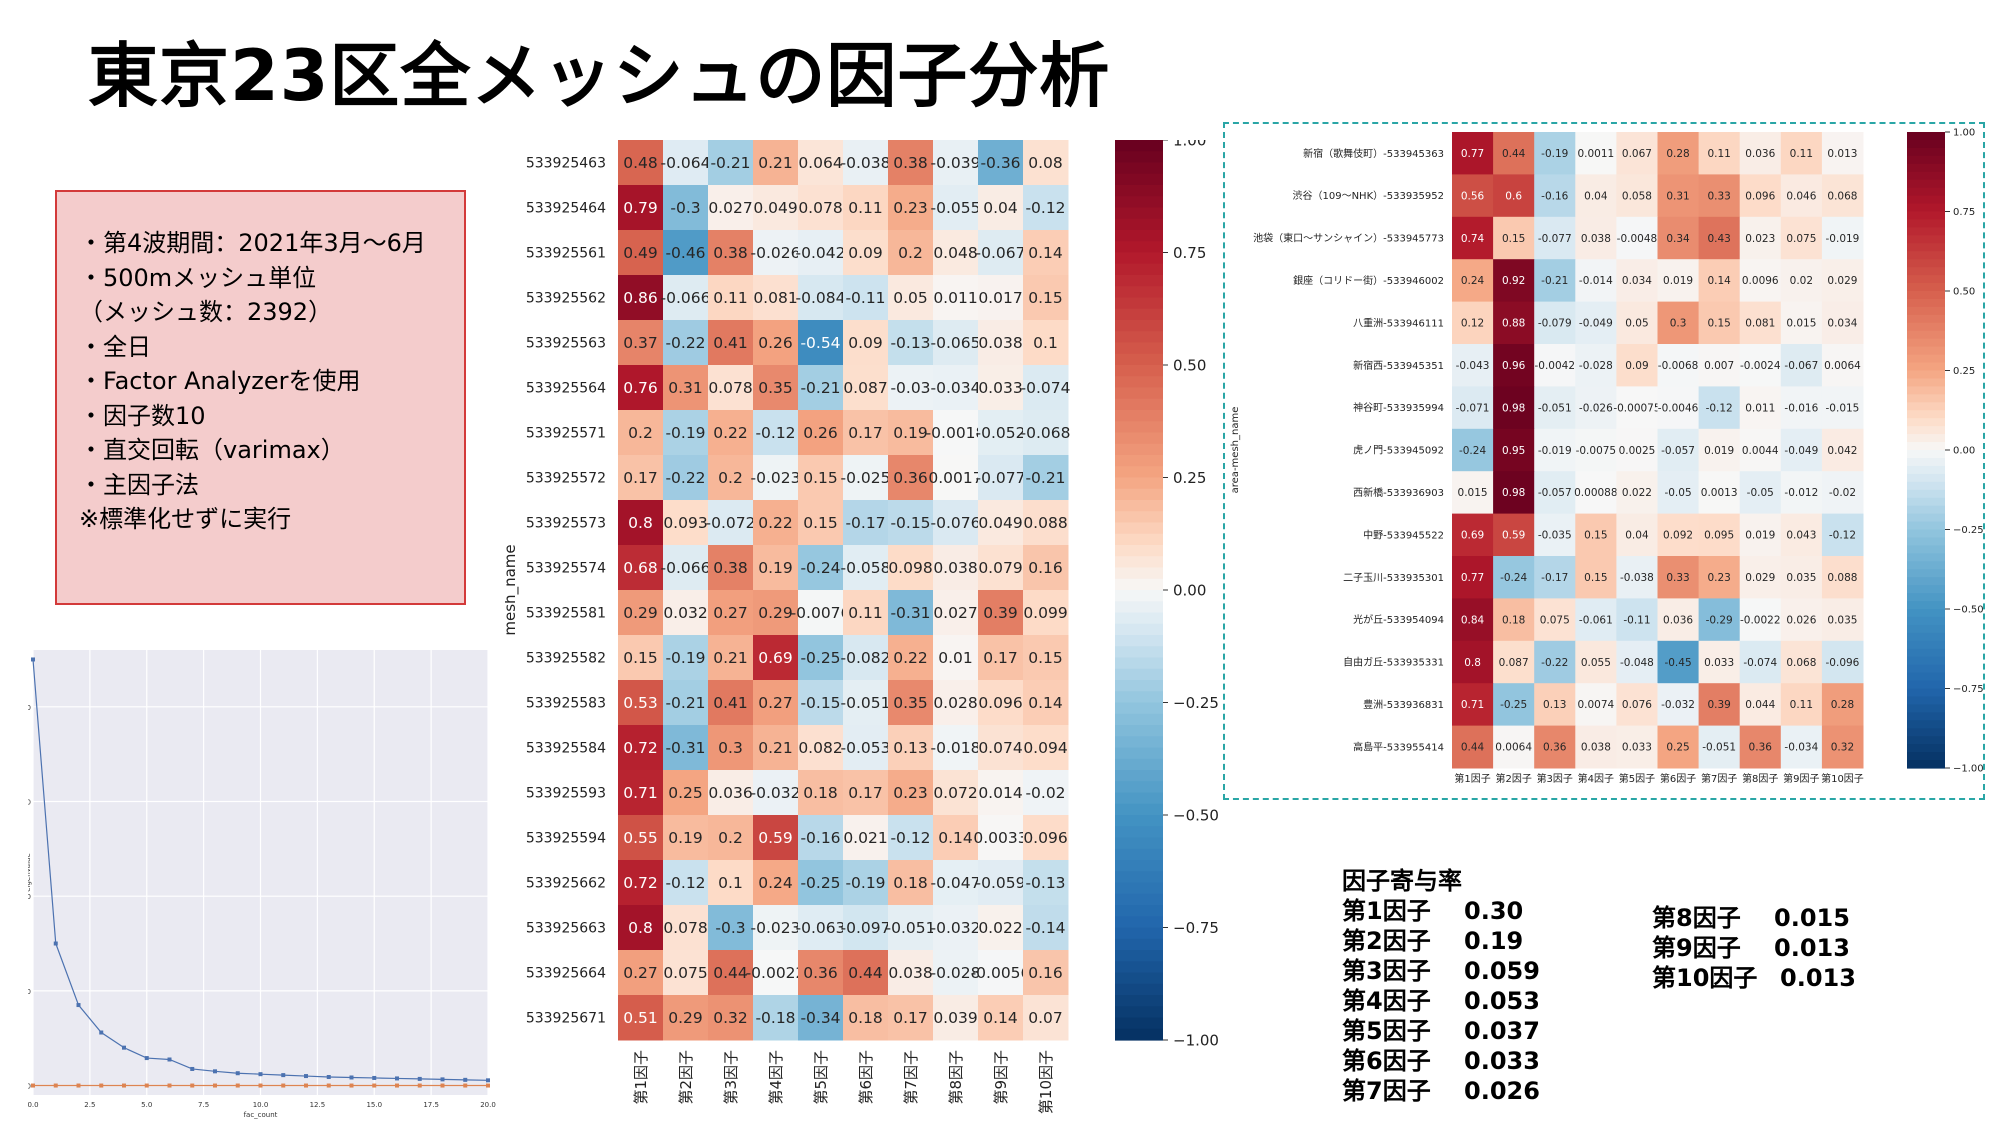 The image size is (2000, 1129). What do you see at coordinates (730, 343) in the screenshot?
I see `heatmap-cell-label: 0.41` at bounding box center [730, 343].